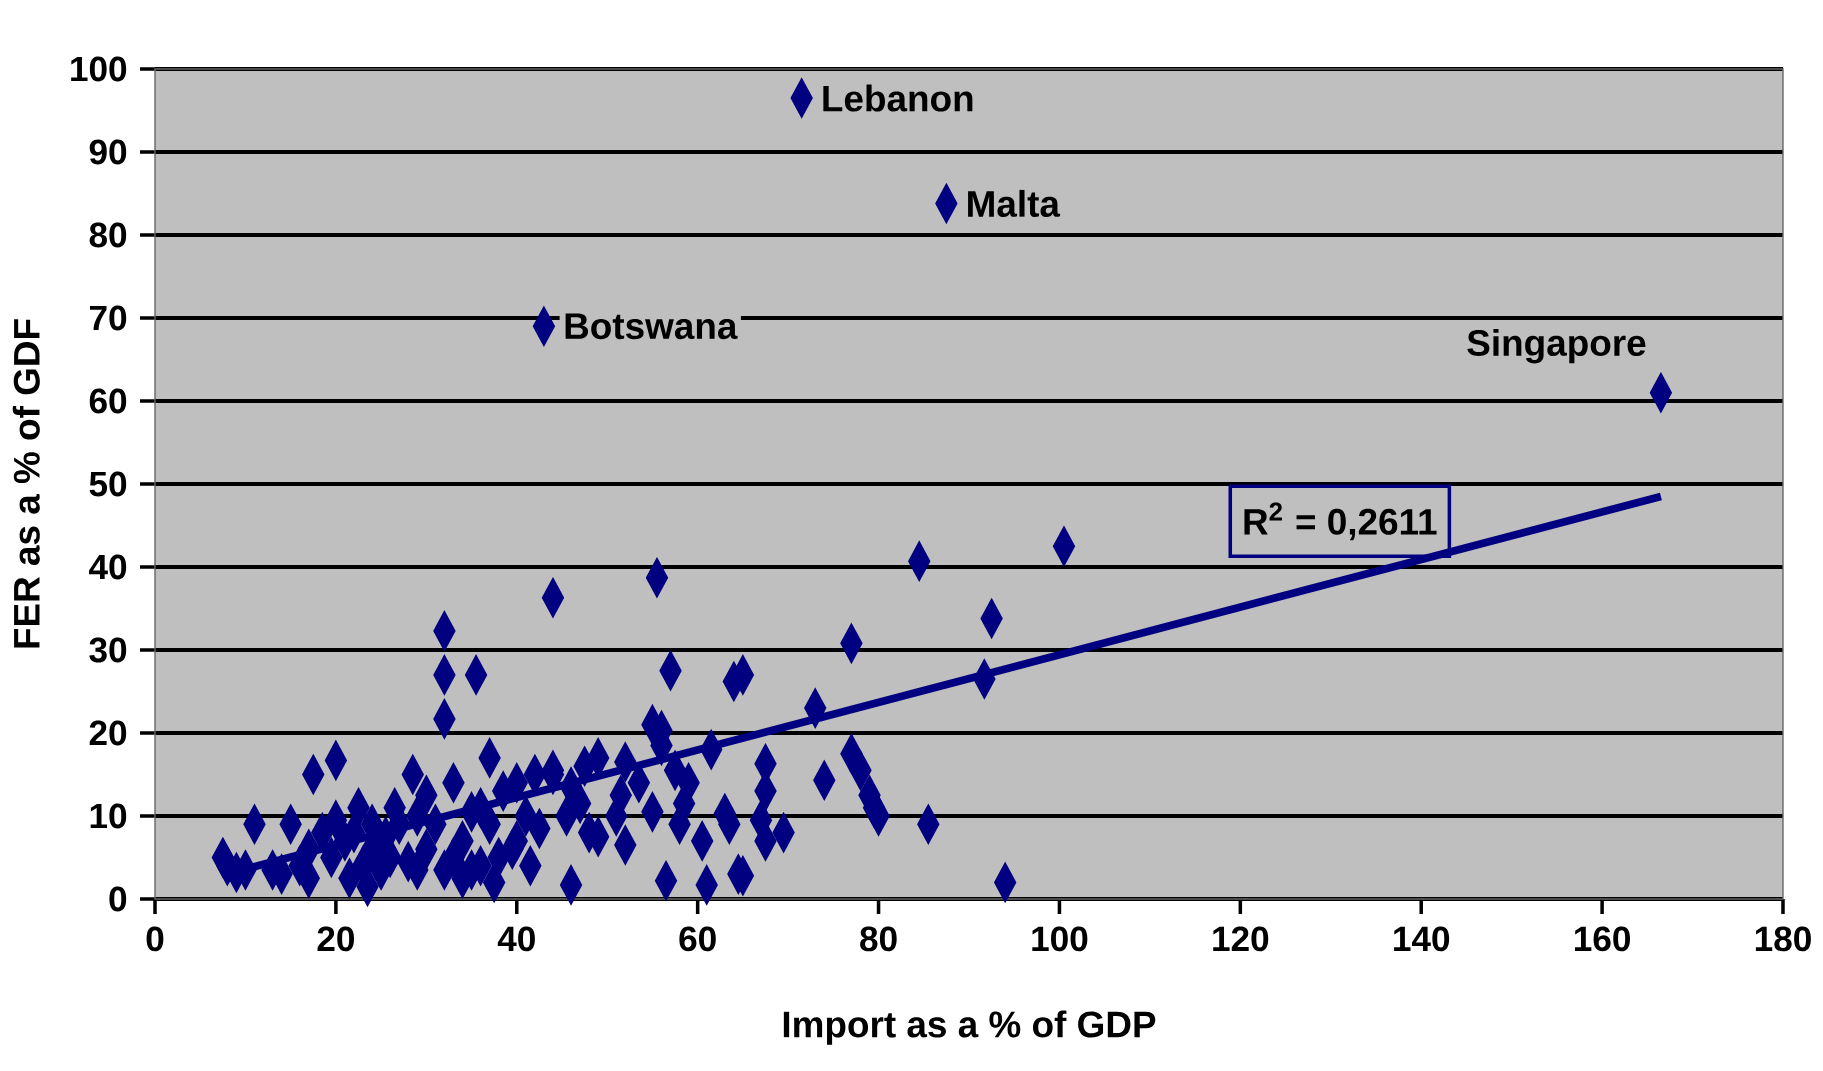 Image resolution: width=1823 pixels, height=1071 pixels. Describe the element at coordinates (155, 939) in the screenshot. I see `x-tick-label: 0` at that location.